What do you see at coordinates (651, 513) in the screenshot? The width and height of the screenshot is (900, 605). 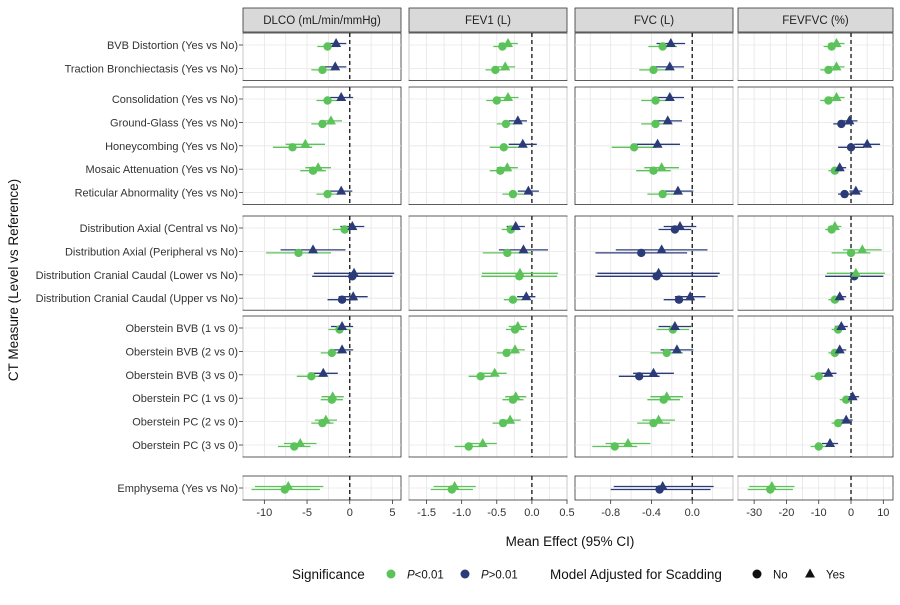 I see `x-tick-label: -0.4` at bounding box center [651, 513].